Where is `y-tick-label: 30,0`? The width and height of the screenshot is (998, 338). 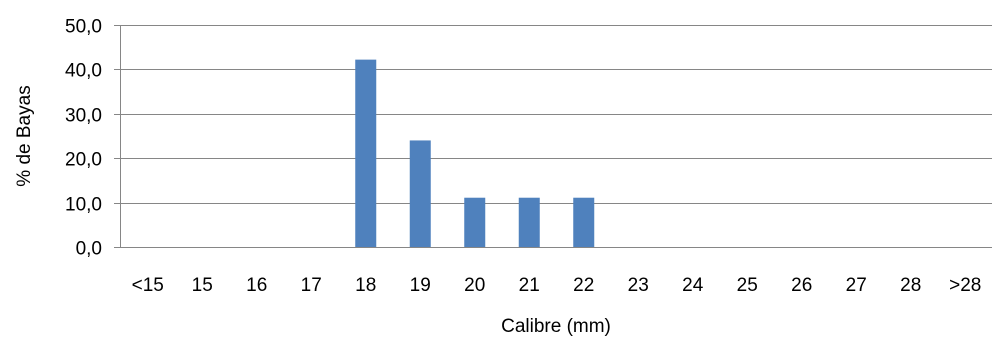 y-tick-label: 30,0 is located at coordinates (83, 116).